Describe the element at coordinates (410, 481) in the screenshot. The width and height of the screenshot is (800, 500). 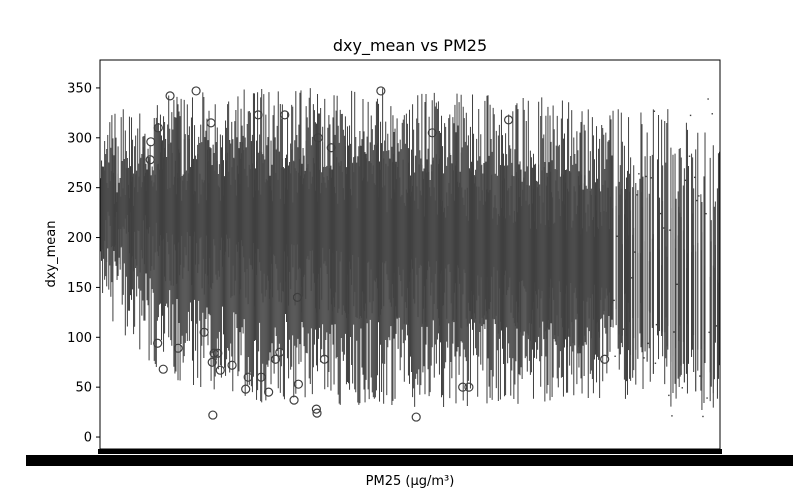
I see `x-axis-label: PM25 (µg/m³)` at that location.